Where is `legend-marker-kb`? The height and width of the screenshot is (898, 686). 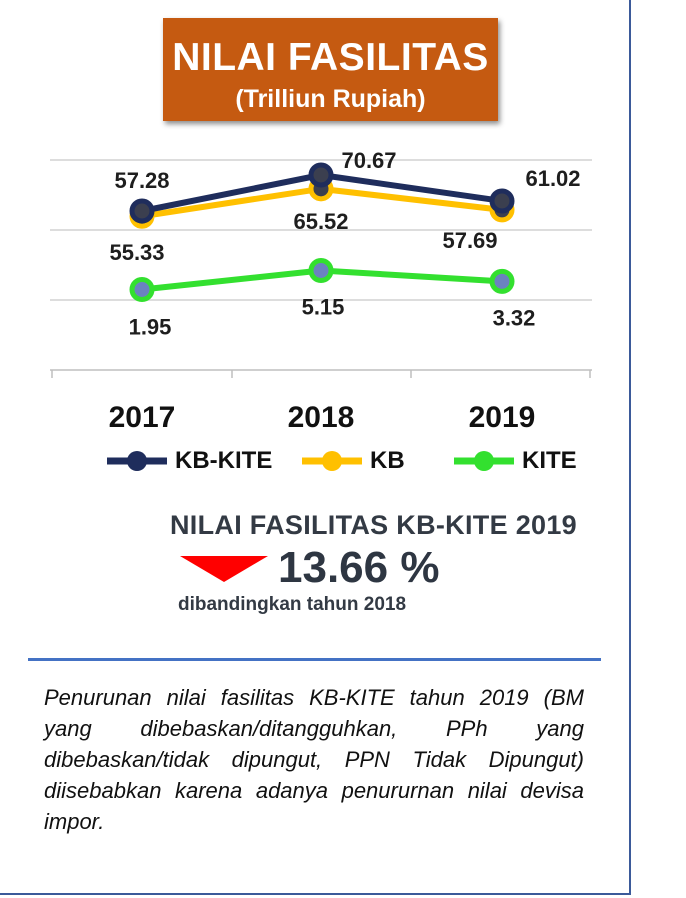
legend-marker-kb is located at coordinates (332, 461).